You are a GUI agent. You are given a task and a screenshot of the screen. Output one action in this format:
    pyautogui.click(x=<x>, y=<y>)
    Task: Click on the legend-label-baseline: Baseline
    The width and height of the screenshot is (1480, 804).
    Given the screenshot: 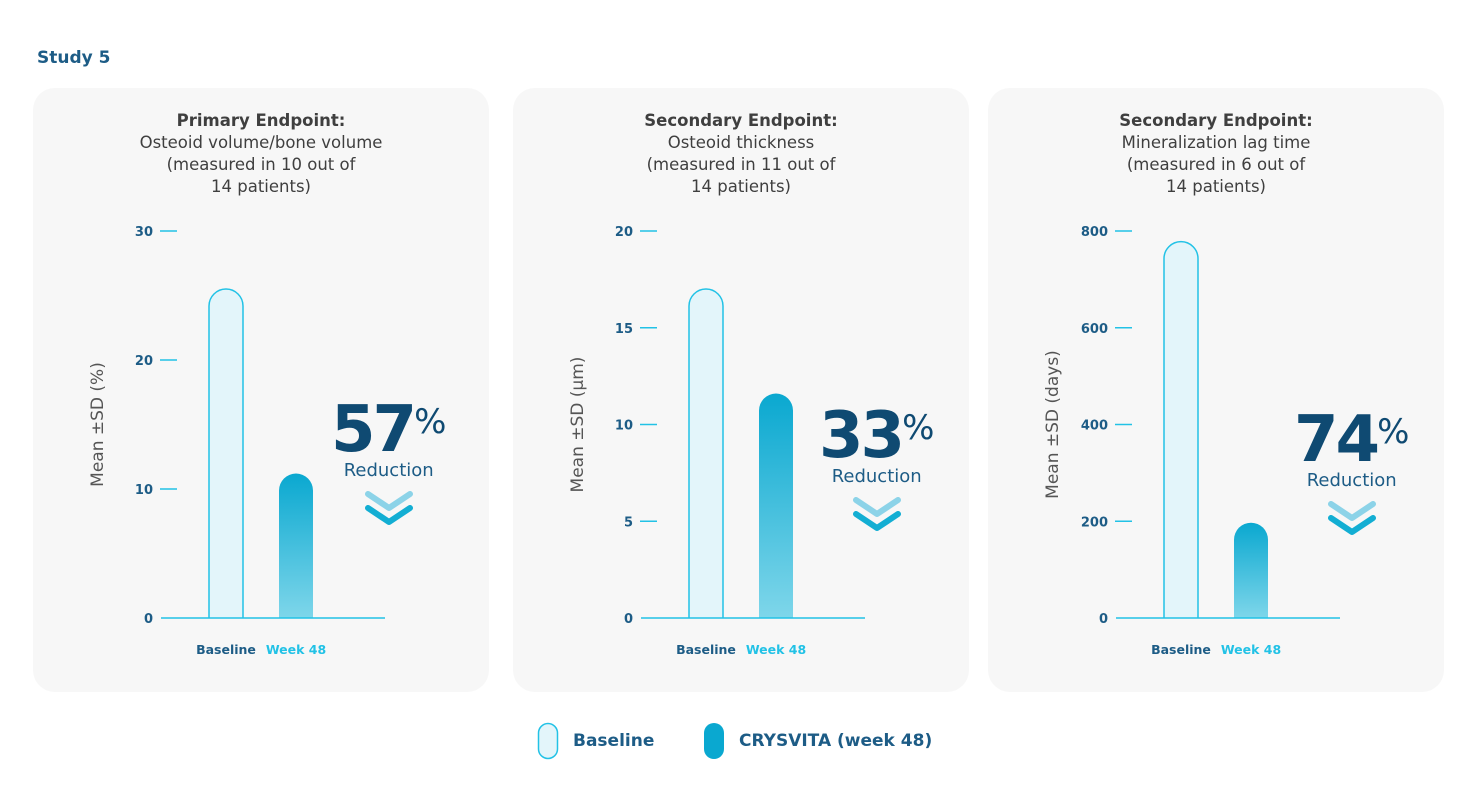 What is the action you would take?
    pyautogui.click(x=614, y=741)
    